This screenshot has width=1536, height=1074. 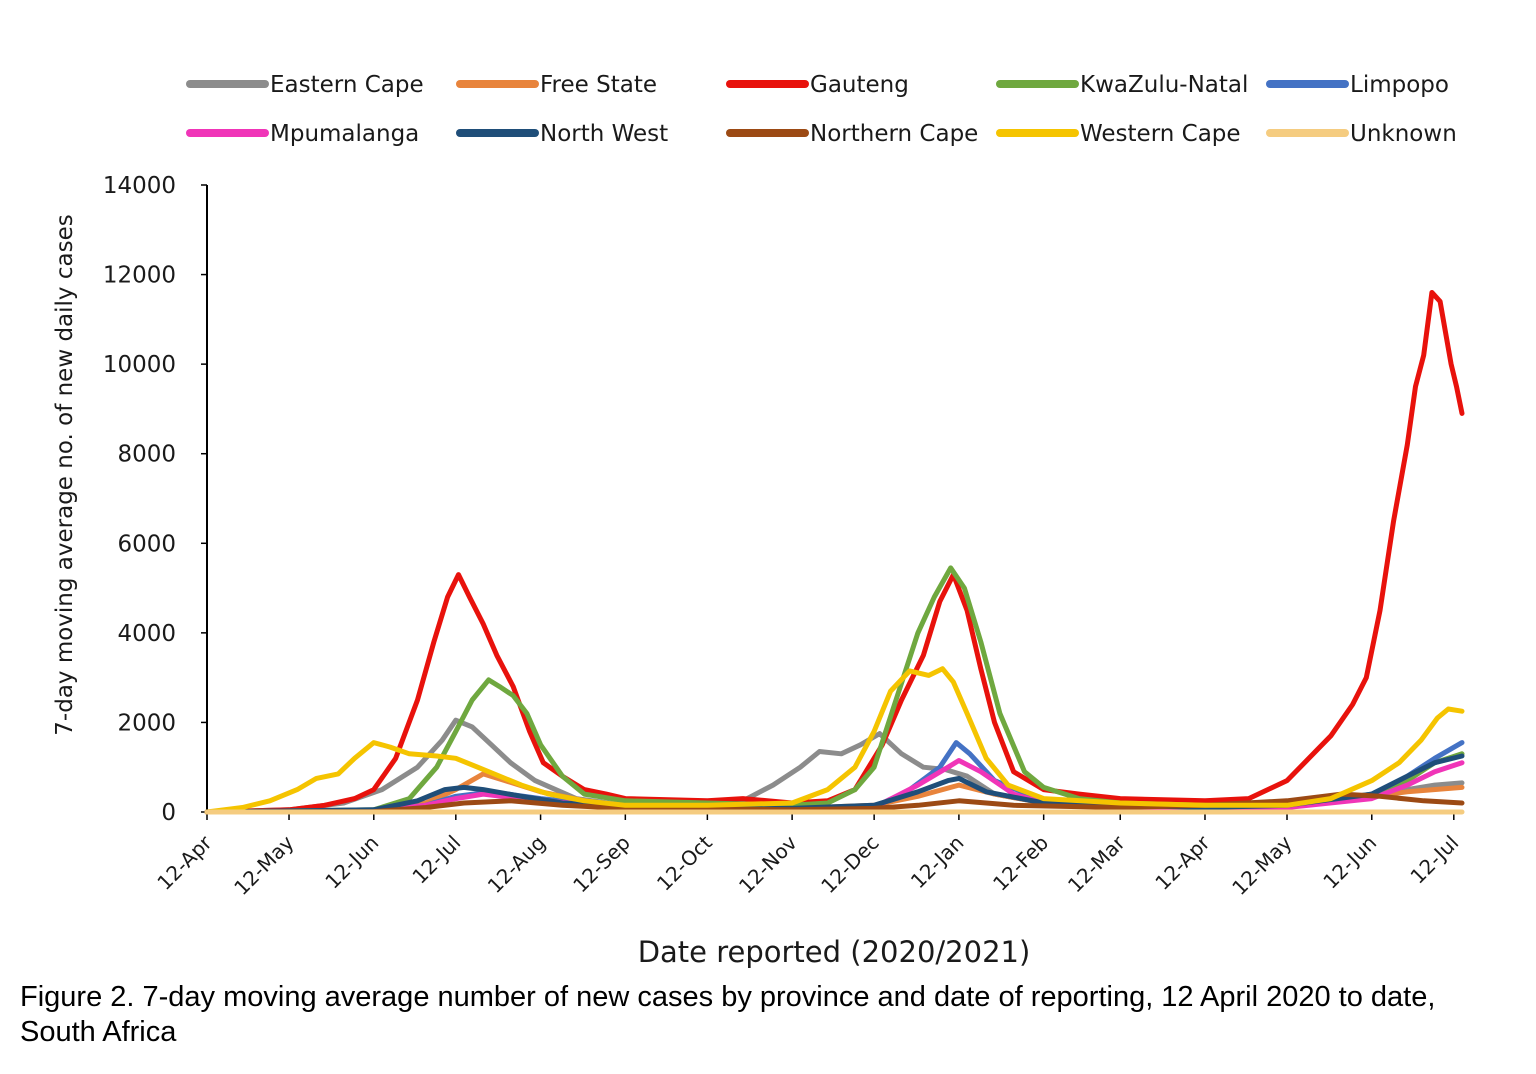 I want to click on x-tick-label: 12-Aug, so click(x=516, y=864).